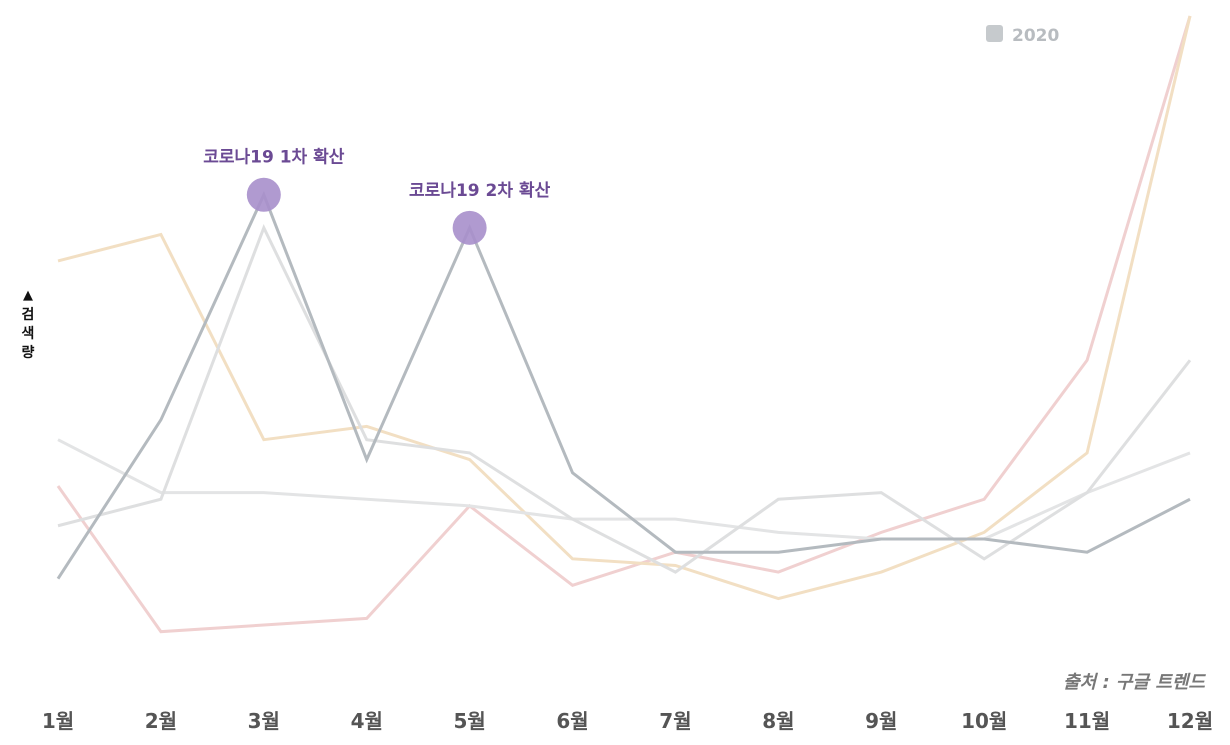 This screenshot has width=1230, height=745. What do you see at coordinates (984, 721) in the screenshot?
I see `x-tick-label: 10월` at bounding box center [984, 721].